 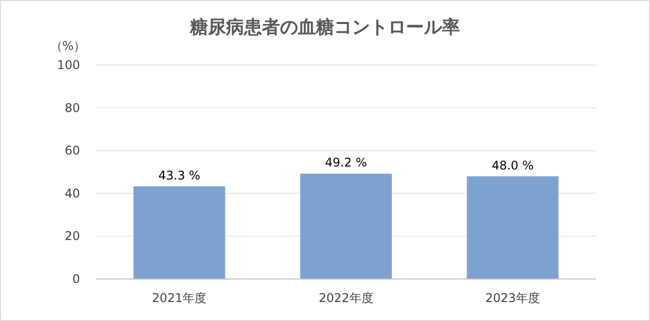 What do you see at coordinates (512, 298) in the screenshot?
I see `x-tick-label: 2023年度` at bounding box center [512, 298].